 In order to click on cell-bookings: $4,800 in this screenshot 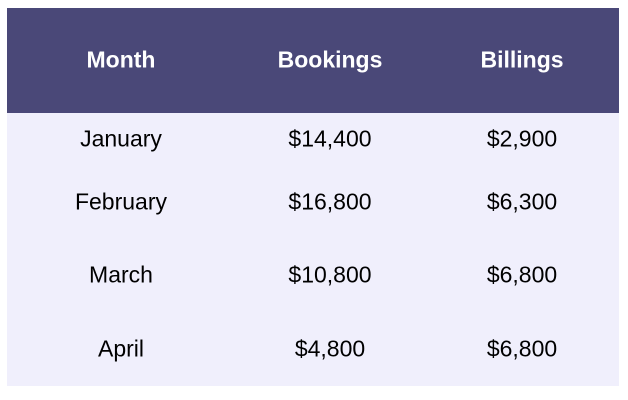, I will do `click(330, 348)`.